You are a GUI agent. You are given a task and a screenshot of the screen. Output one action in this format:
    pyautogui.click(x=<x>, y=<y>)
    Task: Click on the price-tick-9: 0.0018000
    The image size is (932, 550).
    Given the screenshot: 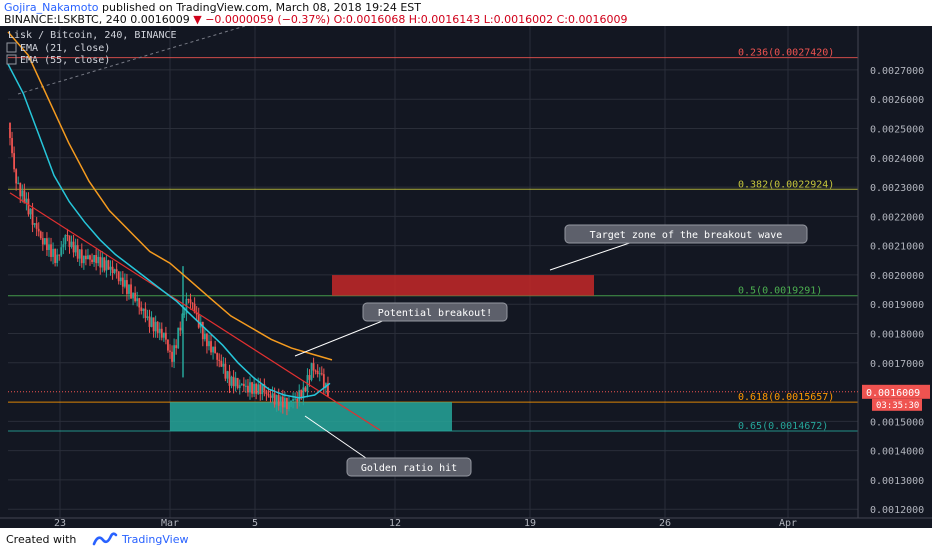 What is the action you would take?
    pyautogui.click(x=897, y=335)
    